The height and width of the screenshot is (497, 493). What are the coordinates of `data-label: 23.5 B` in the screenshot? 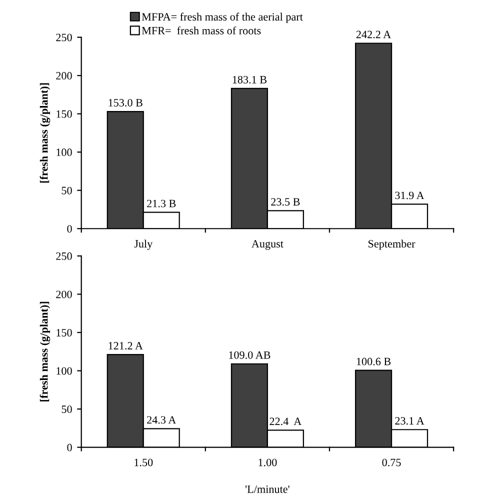 It's located at (285, 202).